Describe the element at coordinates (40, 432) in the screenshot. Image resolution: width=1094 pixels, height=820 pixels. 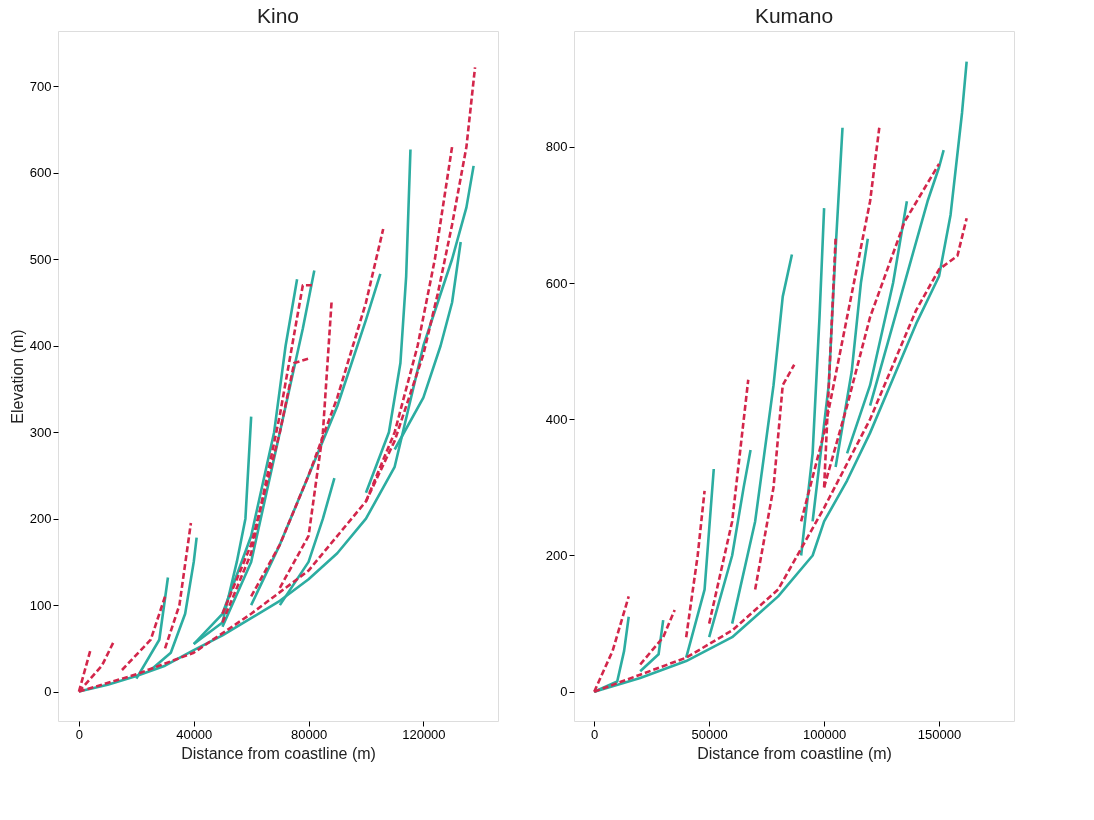
I see `y-tick-label: 300` at that location.